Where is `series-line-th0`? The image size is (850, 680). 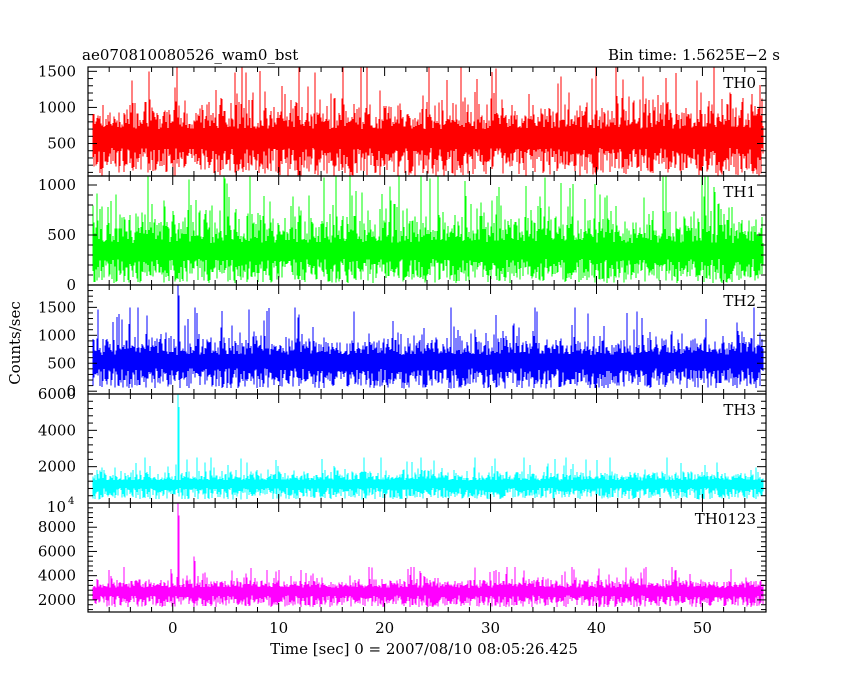 series-line-th0 is located at coordinates (428, 121).